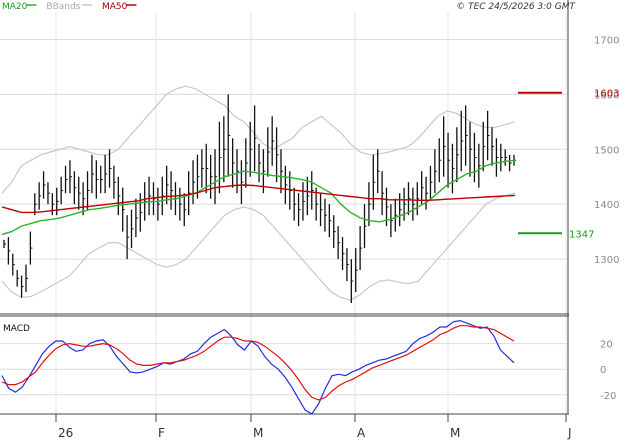 This screenshot has height=444, width=627. I want to click on copyright-label: © TEC 24/5/2026 3:0 GMT, so click(516, 7).